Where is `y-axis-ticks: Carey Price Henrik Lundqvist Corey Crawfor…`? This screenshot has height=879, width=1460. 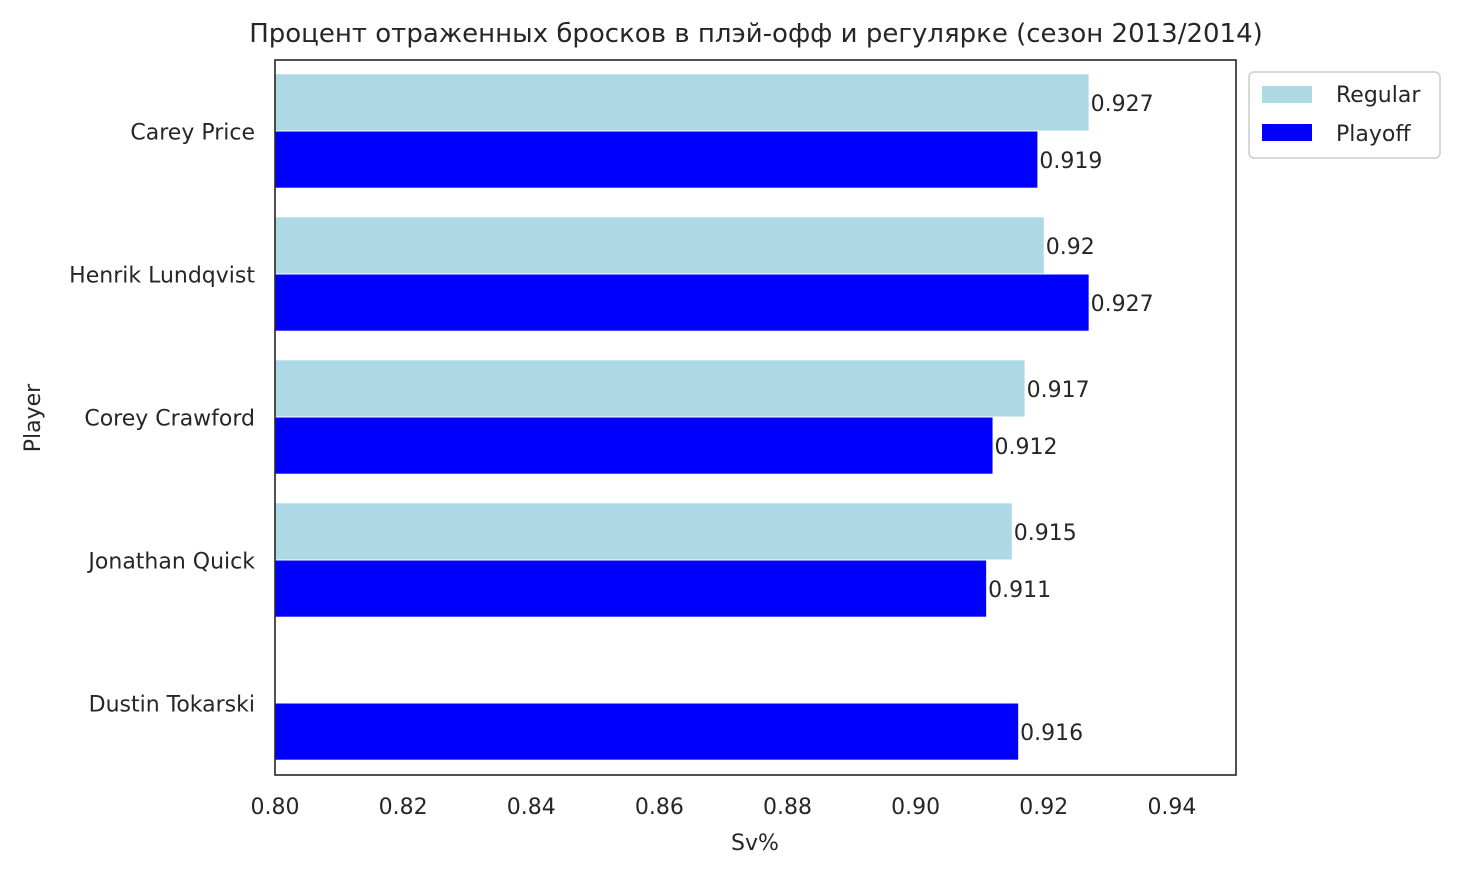
y-axis-ticks: Carey Price Henrik Lundqvist Corey Crawfor… is located at coordinates (162, 419).